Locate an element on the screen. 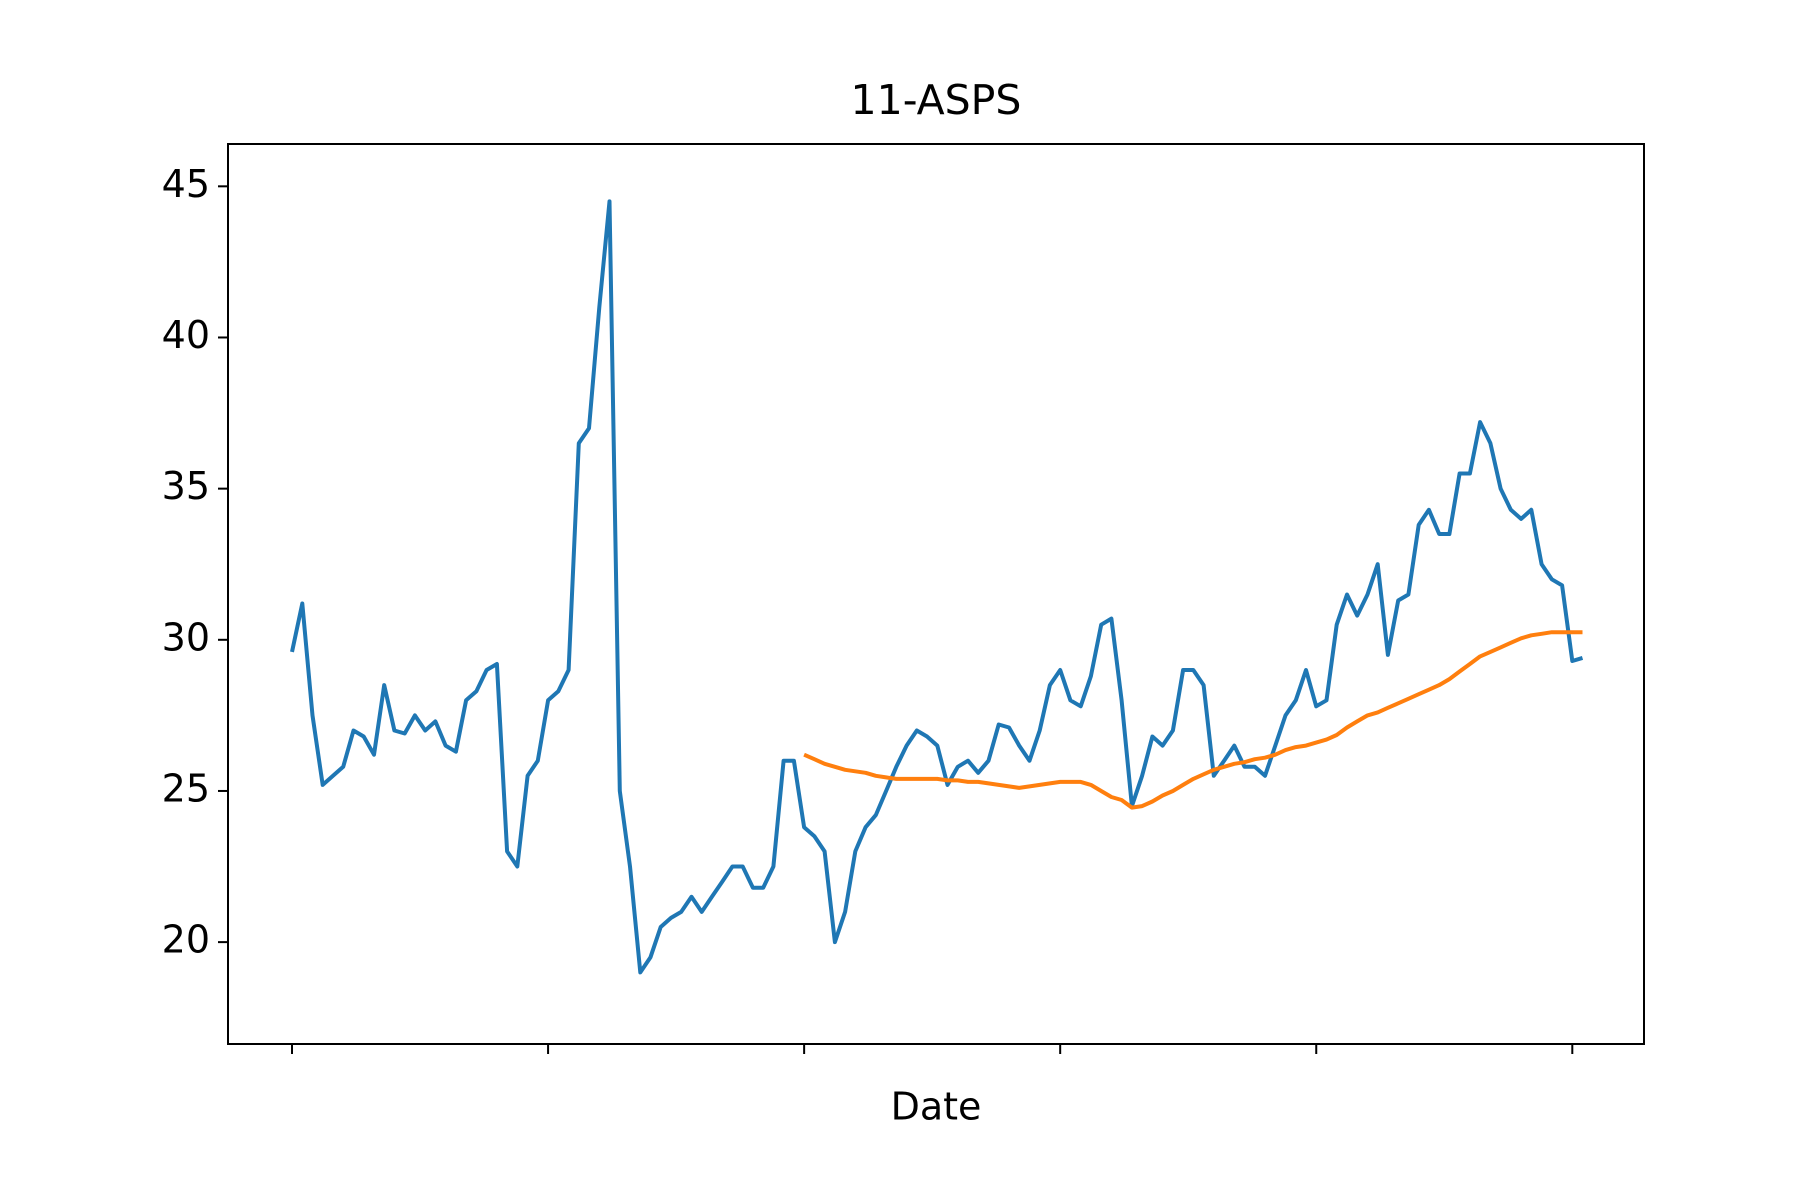 This screenshot has width=1800, height=1200. chart-title: 11-ASPS is located at coordinates (936, 100).